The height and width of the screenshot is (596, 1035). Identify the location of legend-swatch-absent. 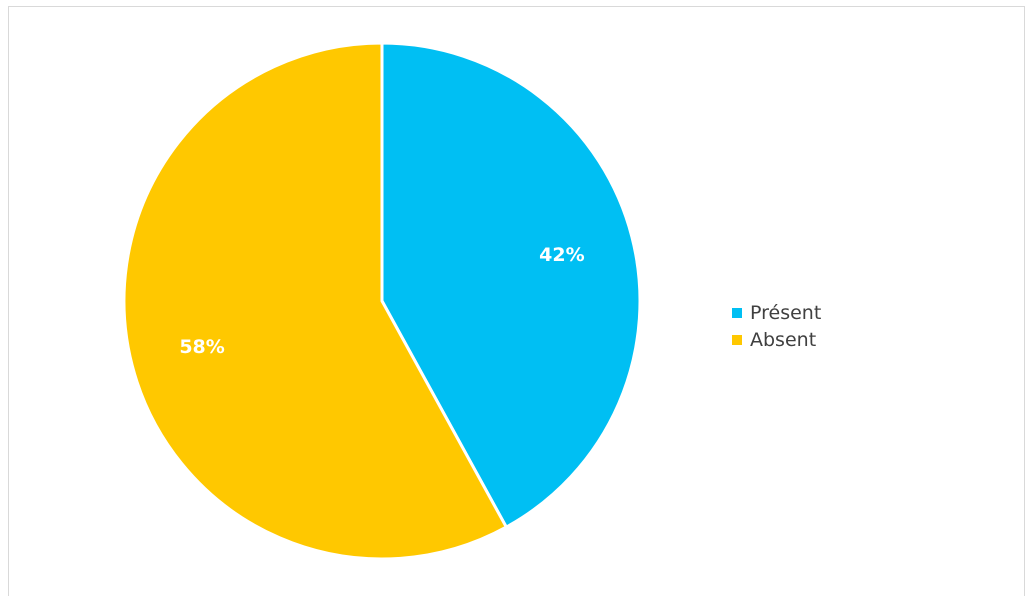
(737, 340).